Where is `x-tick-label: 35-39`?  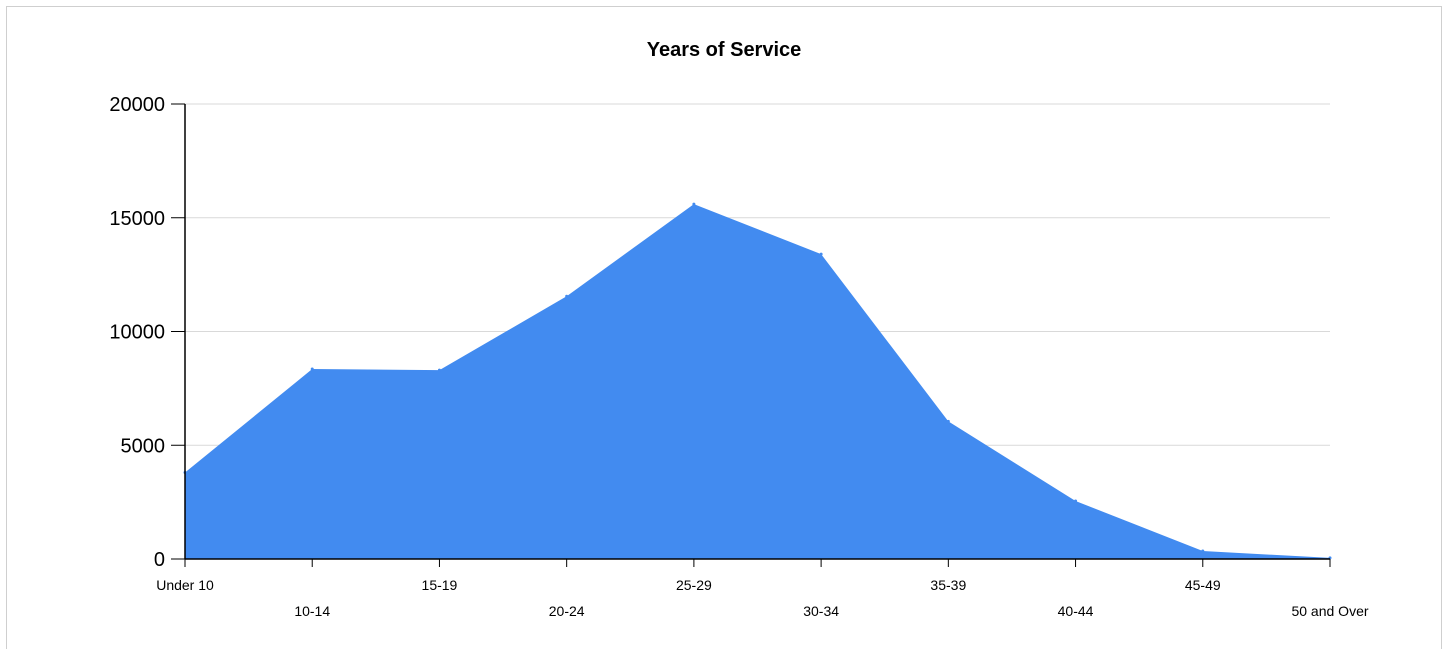 x-tick-label: 35-39 is located at coordinates (948, 585).